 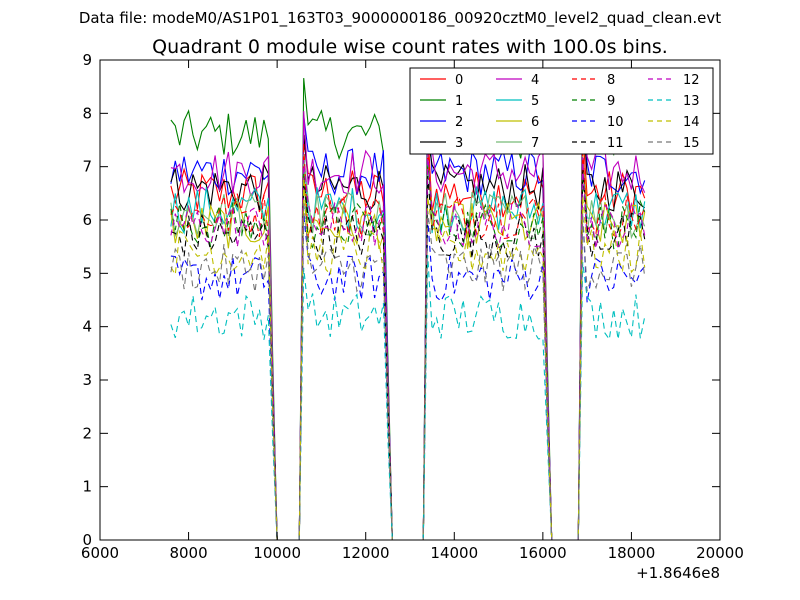 What do you see at coordinates (543, 553) in the screenshot?
I see `x-tick-label: 16000` at bounding box center [543, 553].